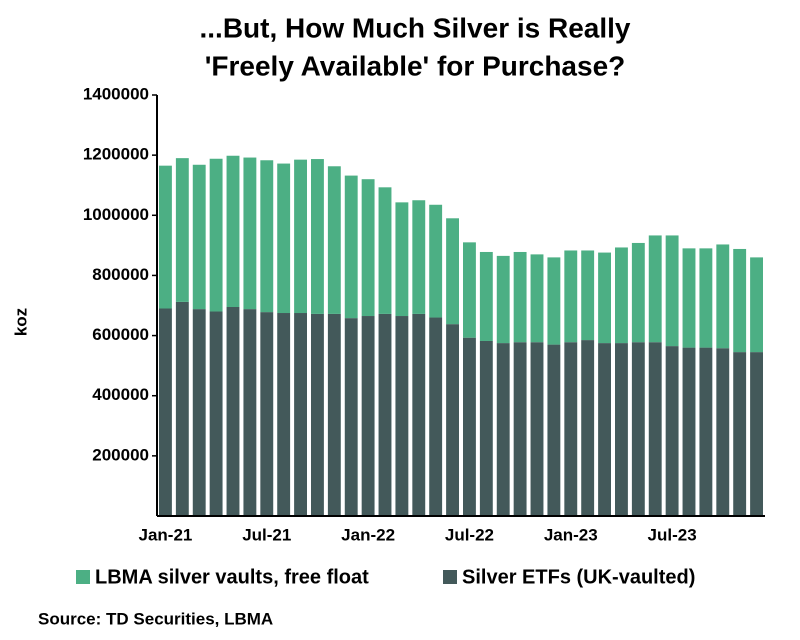  Describe the element at coordinates (116, 93) in the screenshot. I see `y-tick-label: 1400000` at that location.